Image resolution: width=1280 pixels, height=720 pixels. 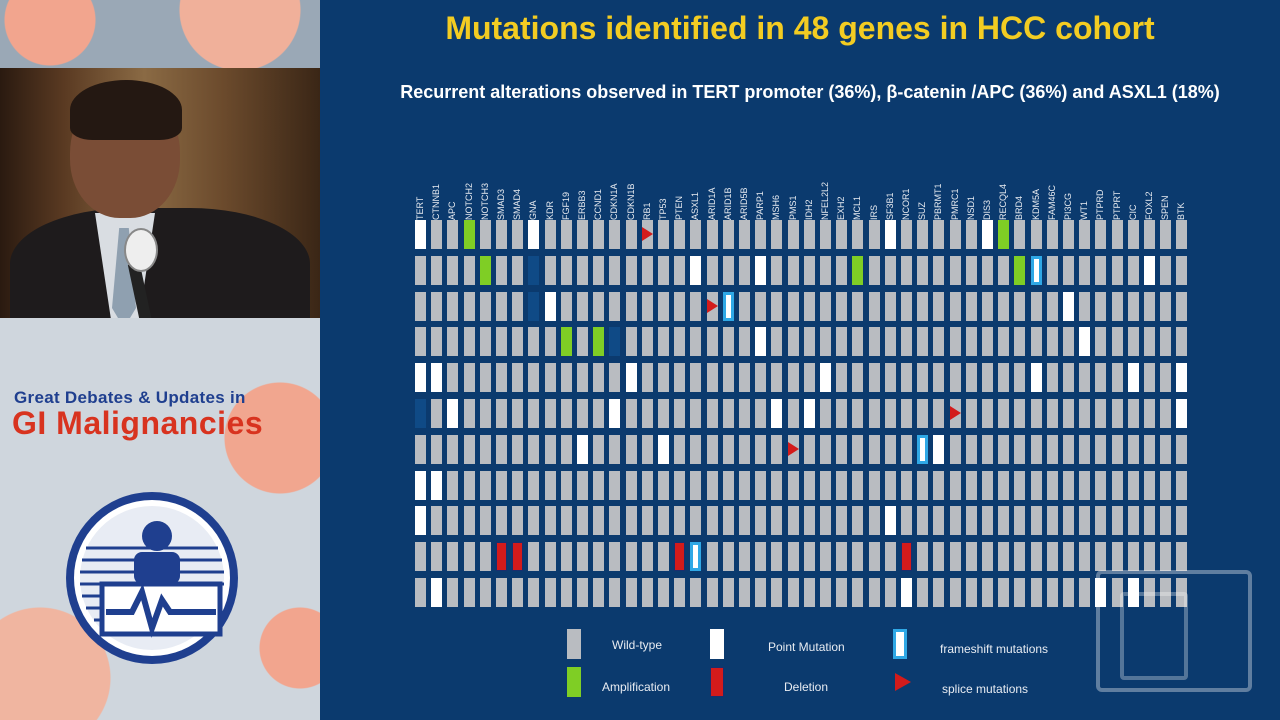 I want to click on legend-swatch-amplification, so click(x=574, y=682).